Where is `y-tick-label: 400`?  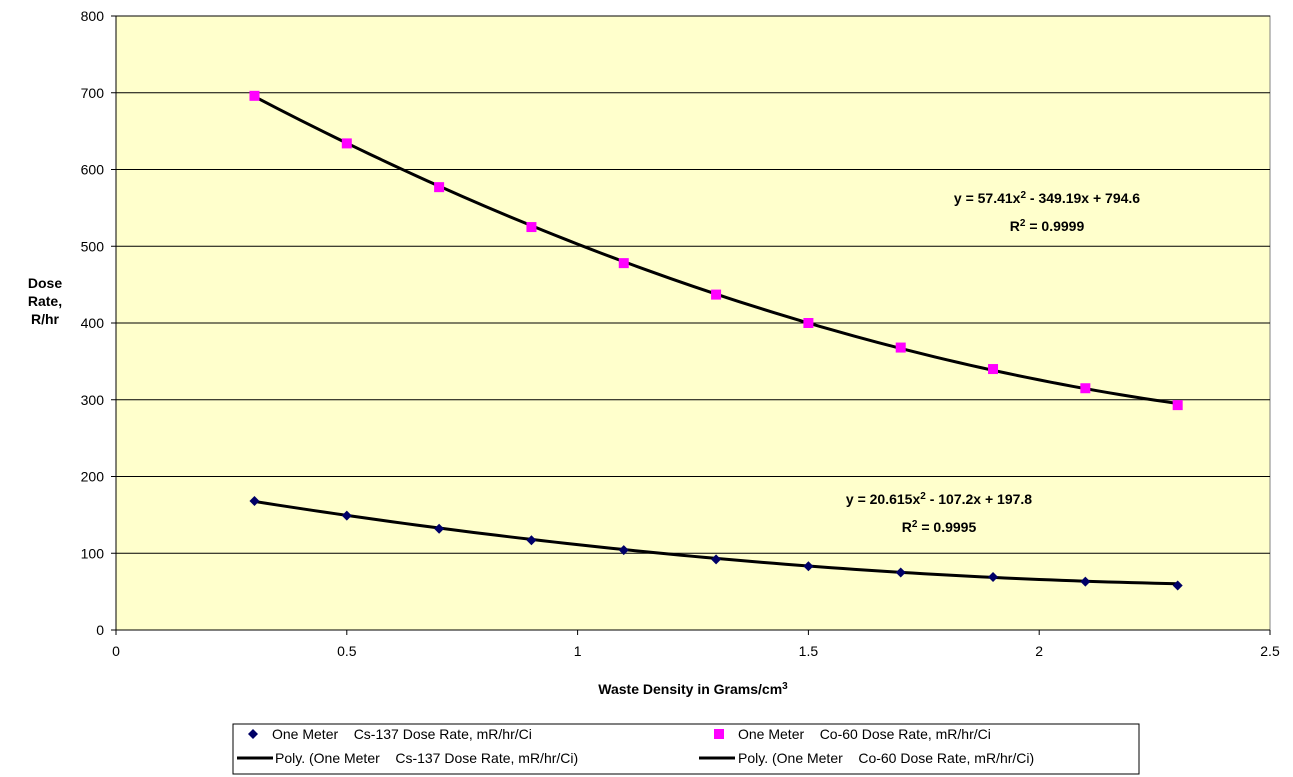
y-tick-label: 400 is located at coordinates (93, 323).